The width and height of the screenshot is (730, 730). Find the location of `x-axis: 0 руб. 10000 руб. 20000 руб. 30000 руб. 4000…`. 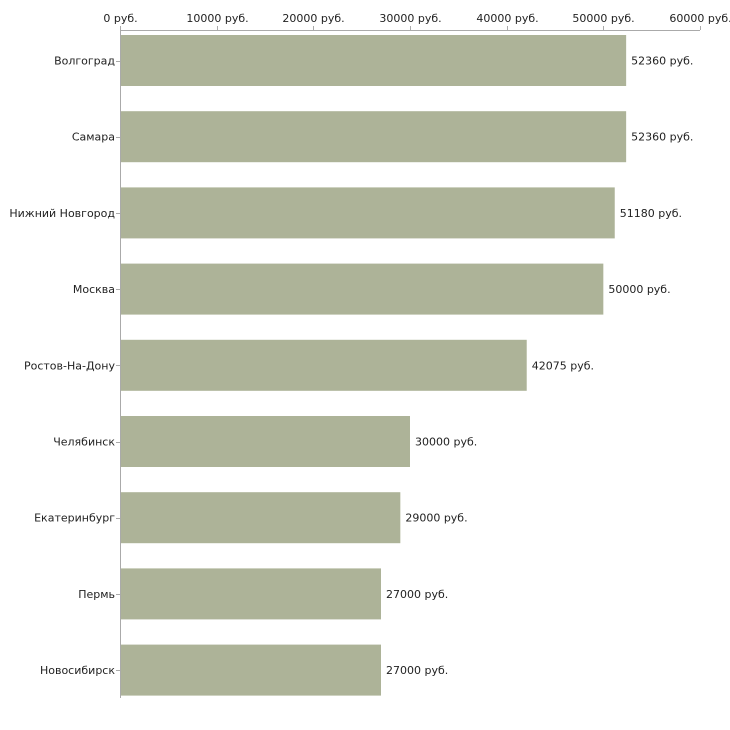

x-axis: 0 руб. 10000 руб. 20000 руб. 30000 руб. 4000… is located at coordinates (416, 21).